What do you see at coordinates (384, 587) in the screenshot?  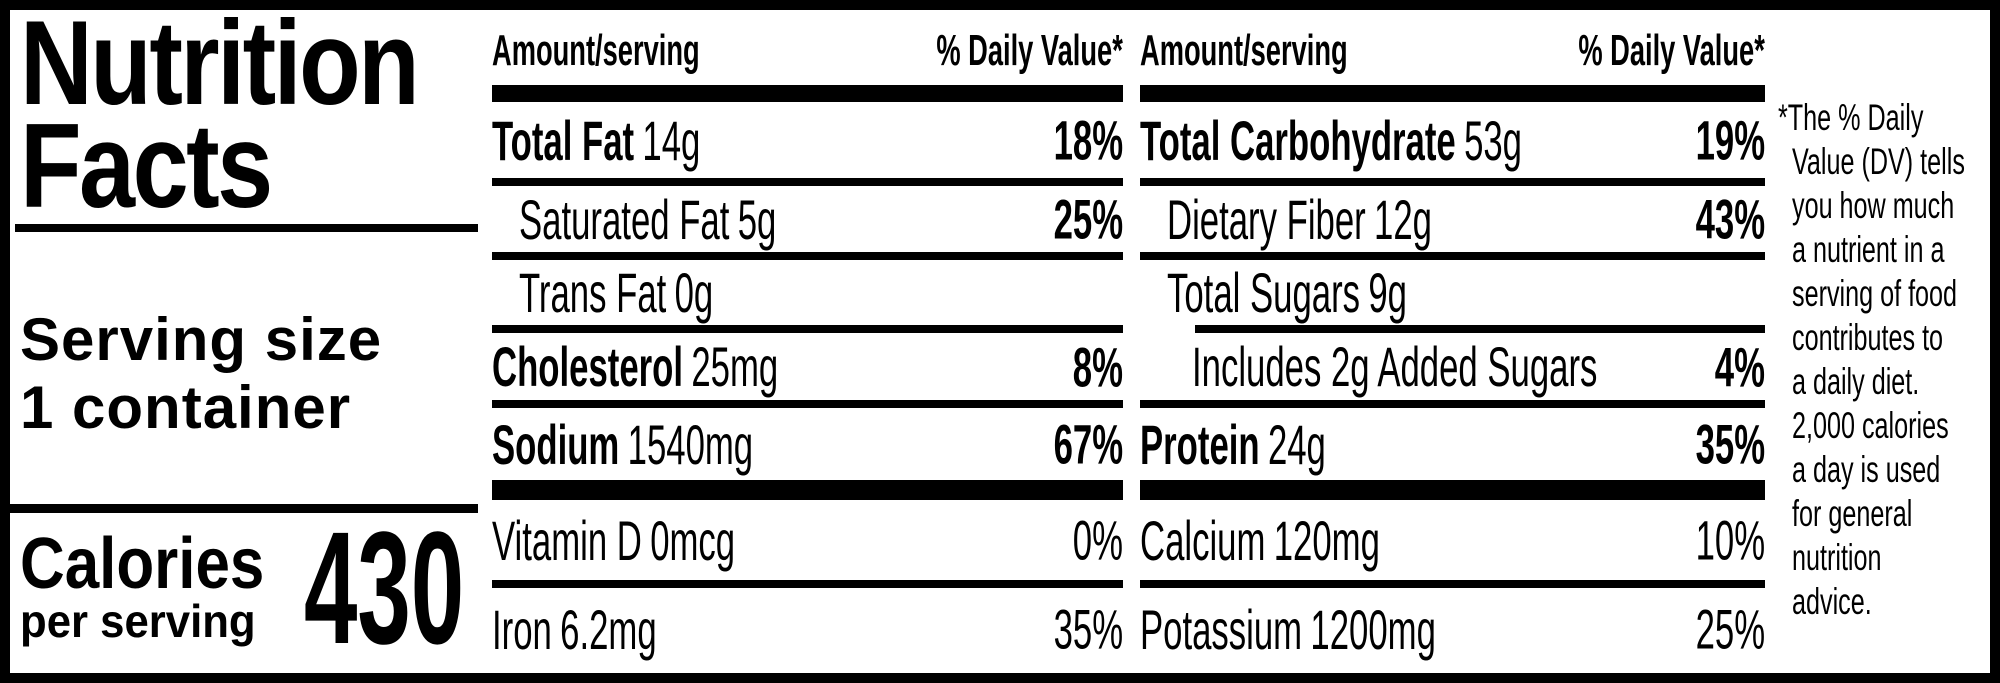 I see `calories-value: 430` at bounding box center [384, 587].